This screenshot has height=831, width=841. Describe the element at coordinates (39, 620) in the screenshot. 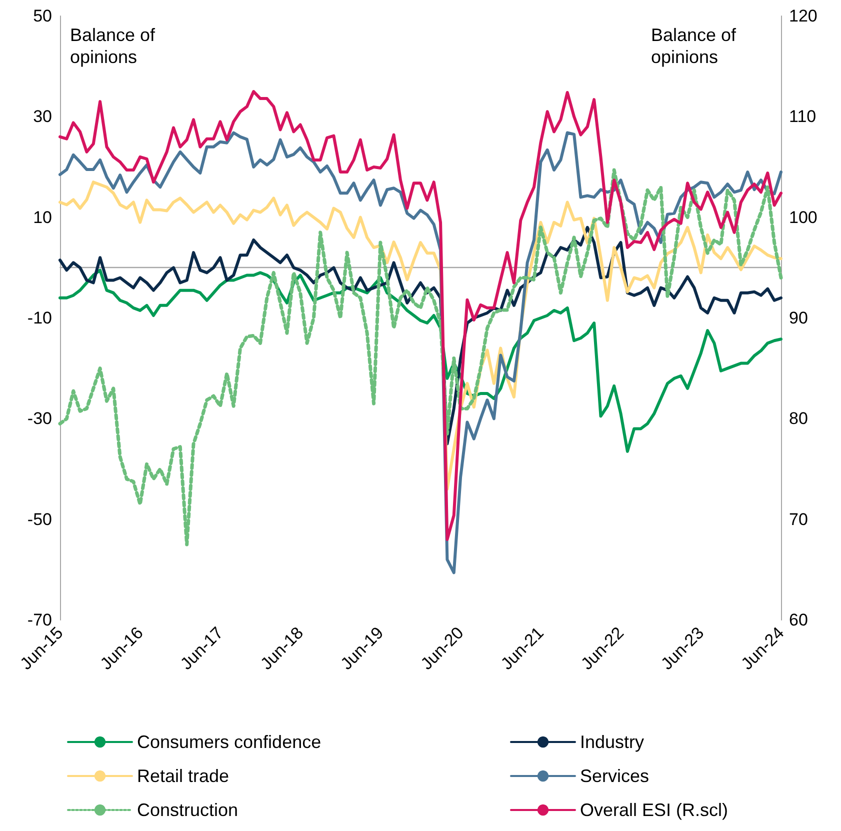

I see `y-tick-label: -70` at that location.